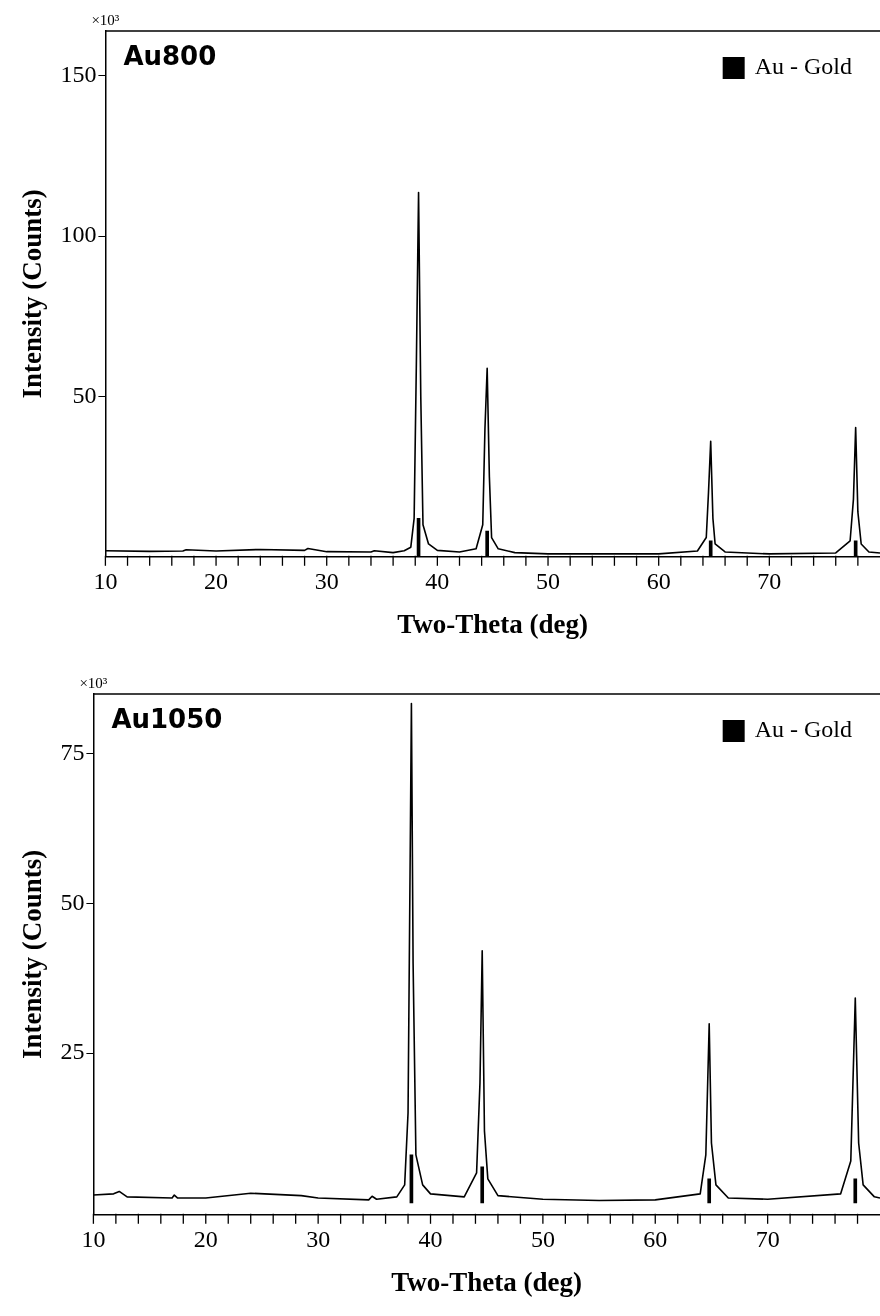 This screenshot has height=1316, width=880. What do you see at coordinates (72, 752) in the screenshot?
I see `y-tick-label: 75` at bounding box center [72, 752].